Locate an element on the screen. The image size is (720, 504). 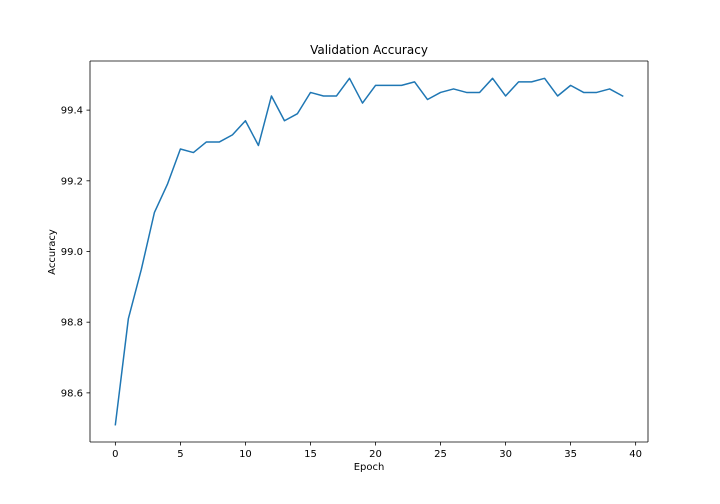
chart-title: Validation Accuracy is located at coordinates (369, 50).